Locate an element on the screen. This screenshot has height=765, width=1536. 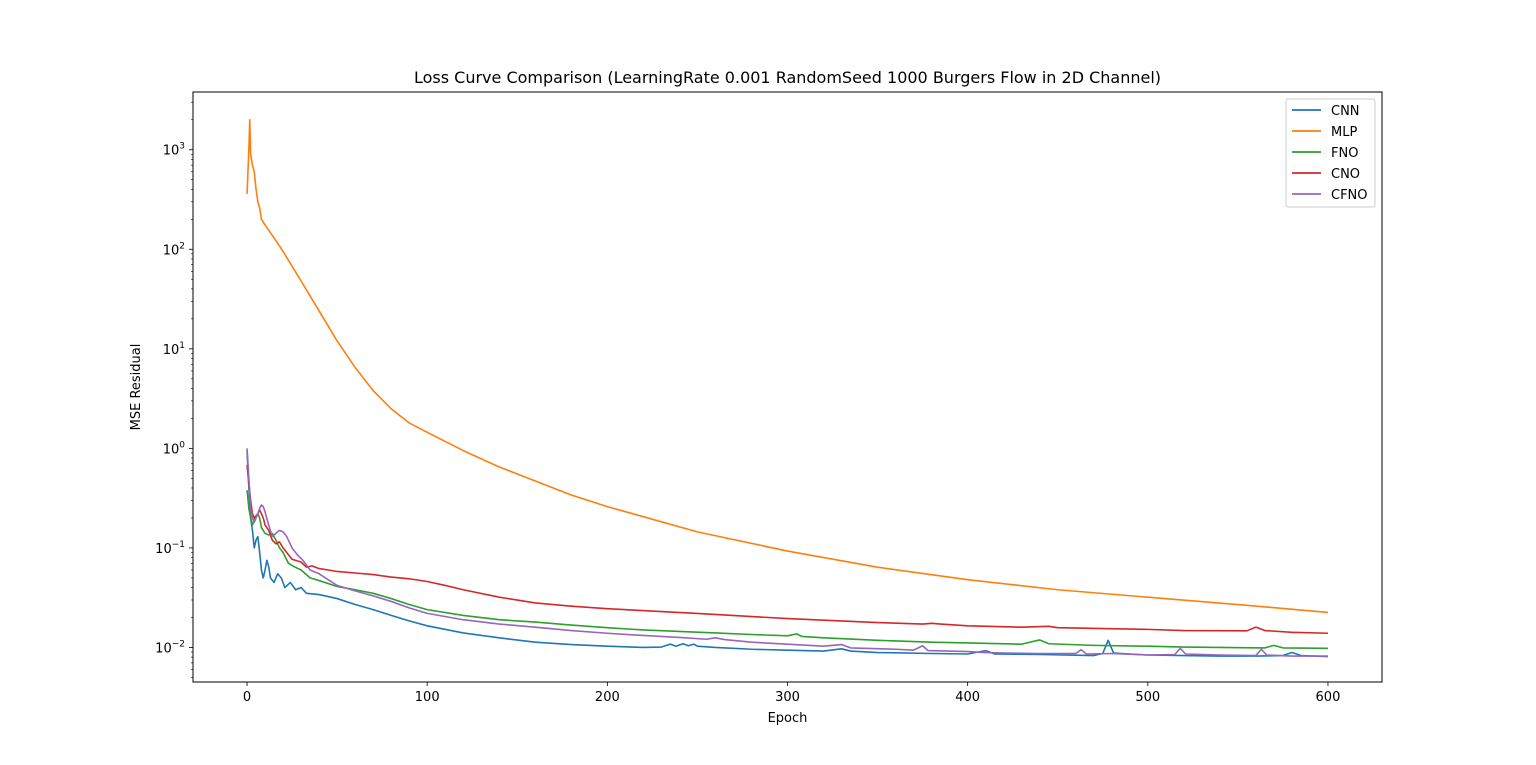
y-tick-label: 10² is located at coordinates (174, 249).